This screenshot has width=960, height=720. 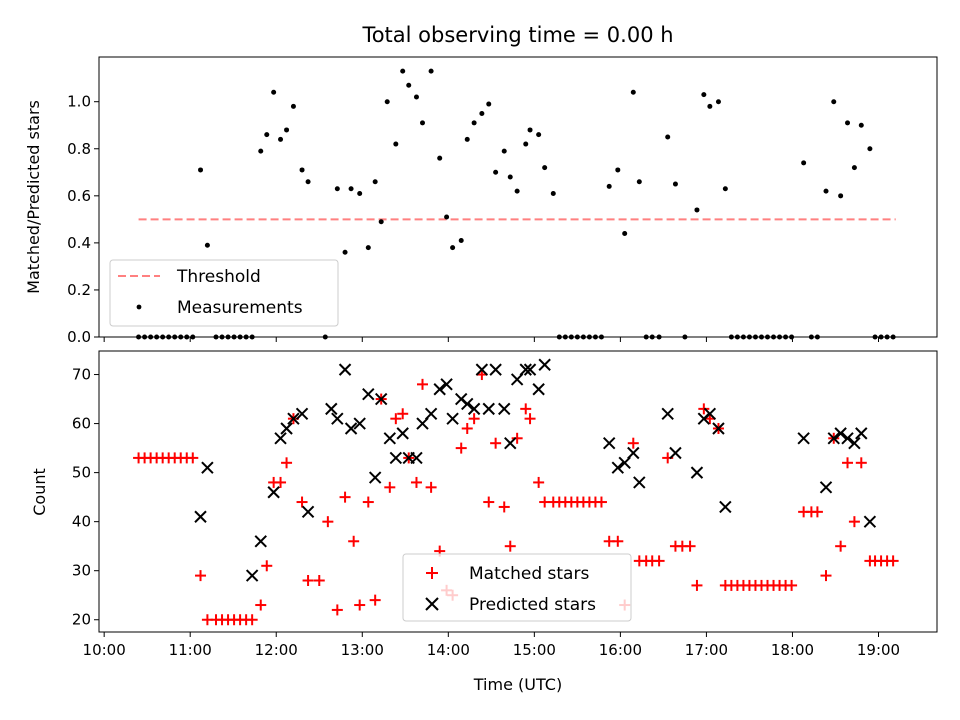 I want to click on chart-title: Total observing time = 0.00 h, so click(x=517, y=35).